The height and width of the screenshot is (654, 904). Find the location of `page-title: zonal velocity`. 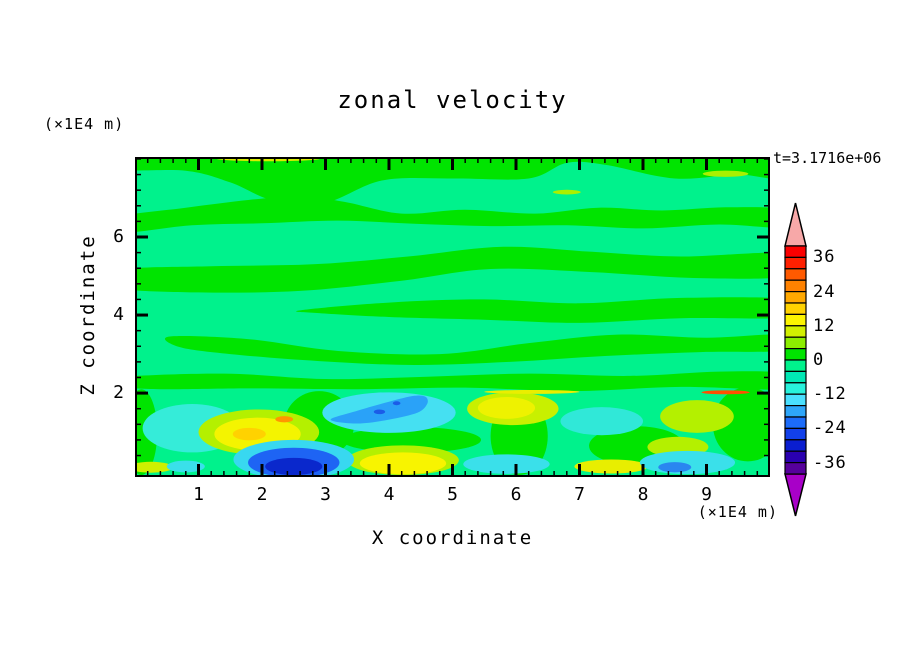

page-title: zonal velocity is located at coordinates (452, 100).